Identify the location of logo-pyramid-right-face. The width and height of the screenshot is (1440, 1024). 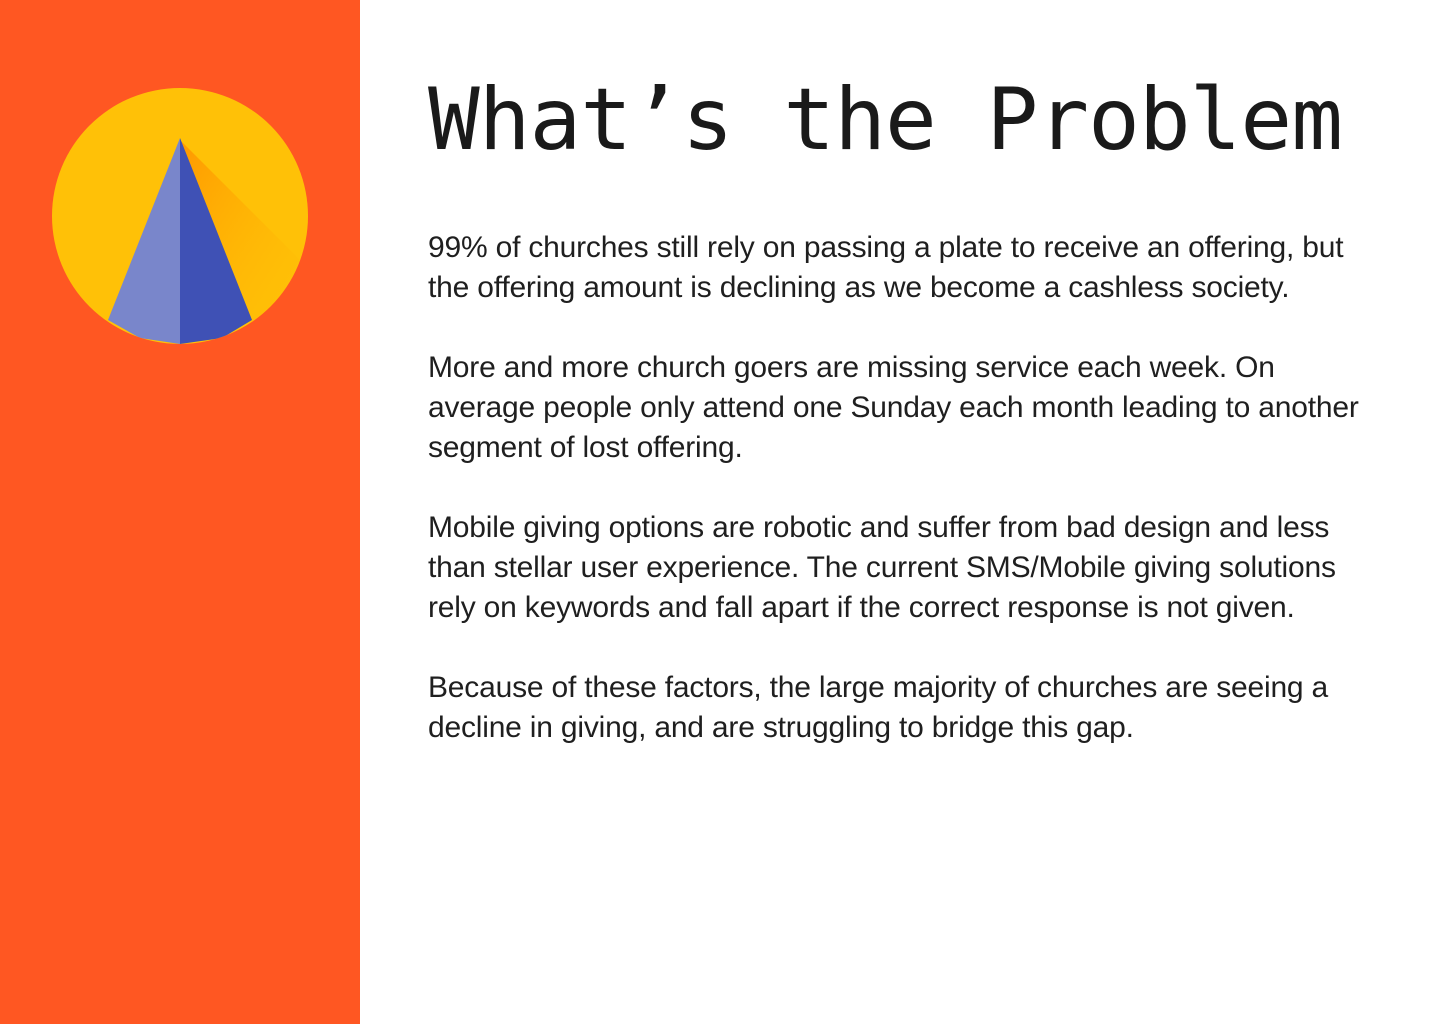
(216, 241).